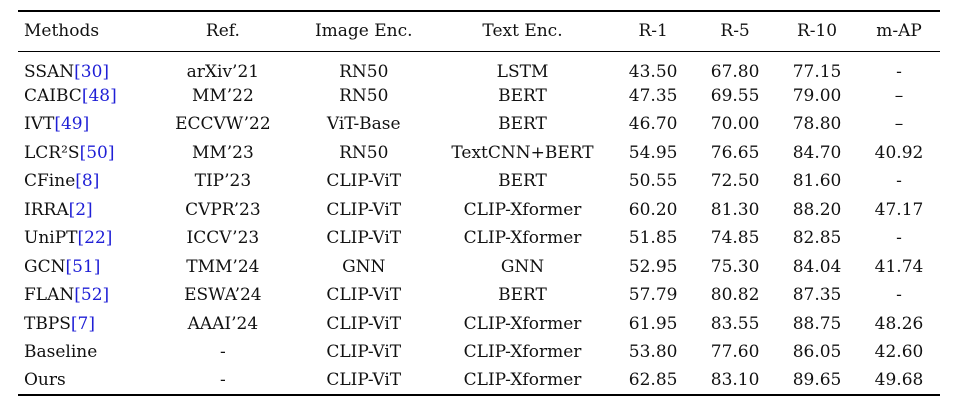 This screenshot has height=419, width=954. What do you see at coordinates (817, 152) in the screenshot?
I see `cell-r10: 84.70` at bounding box center [817, 152].